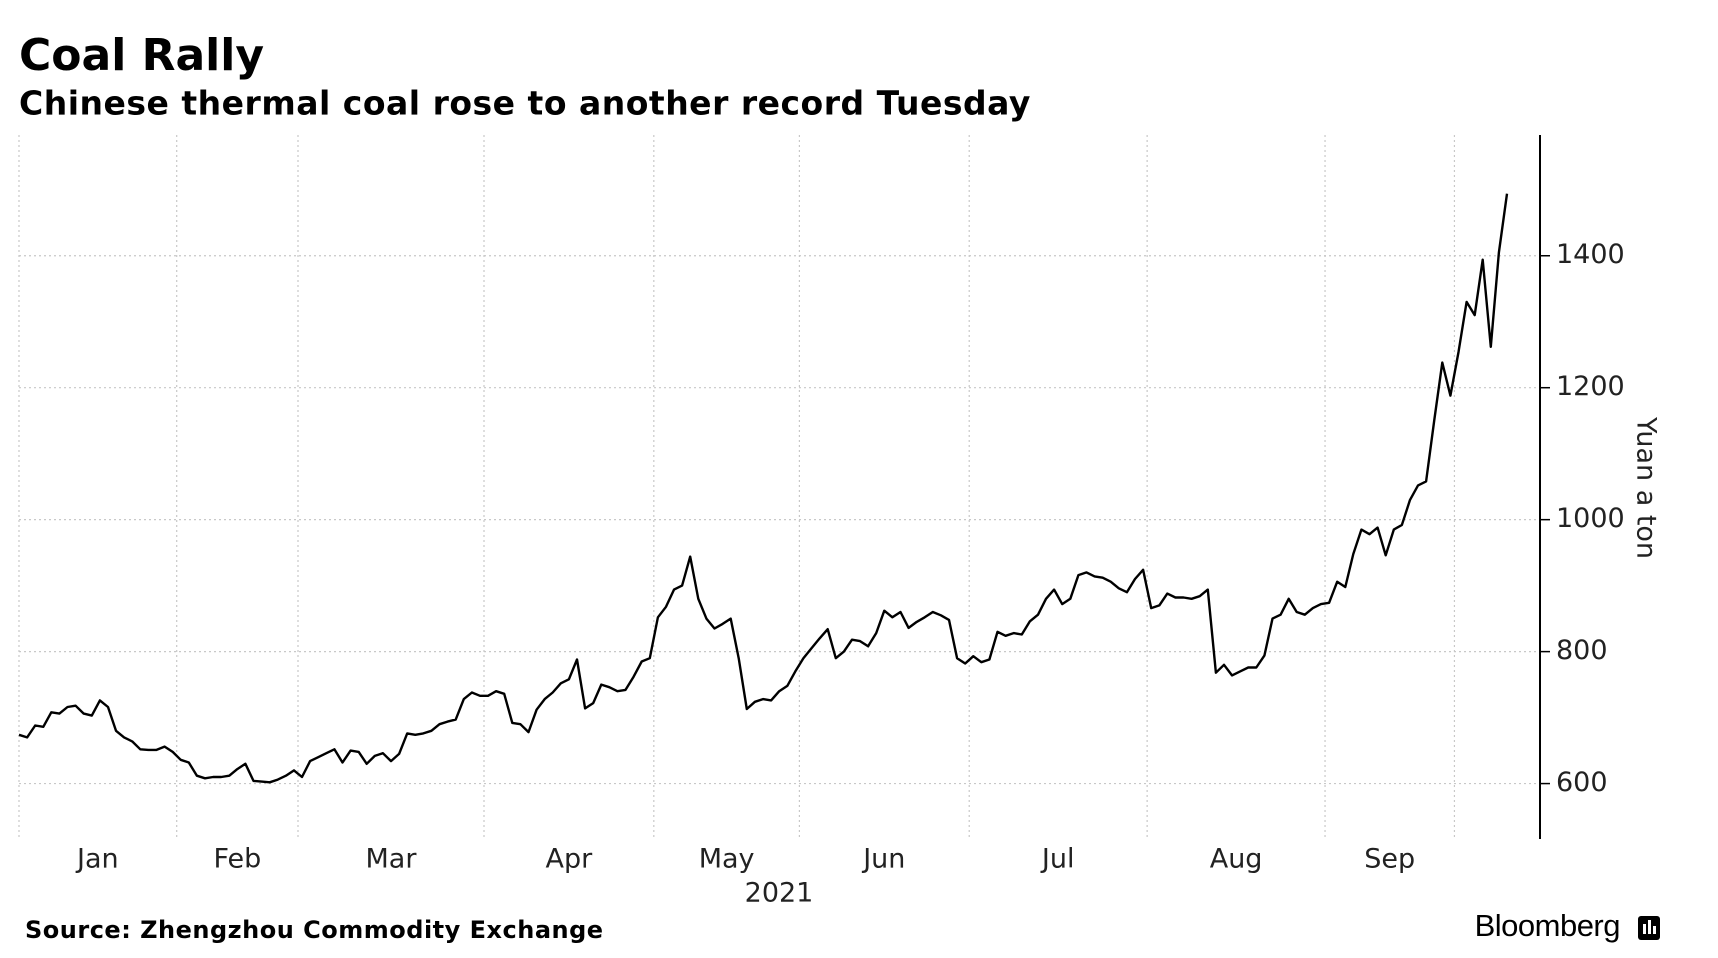  What do you see at coordinates (97, 859) in the screenshot?
I see `x-tick-label: Jan` at bounding box center [97, 859].